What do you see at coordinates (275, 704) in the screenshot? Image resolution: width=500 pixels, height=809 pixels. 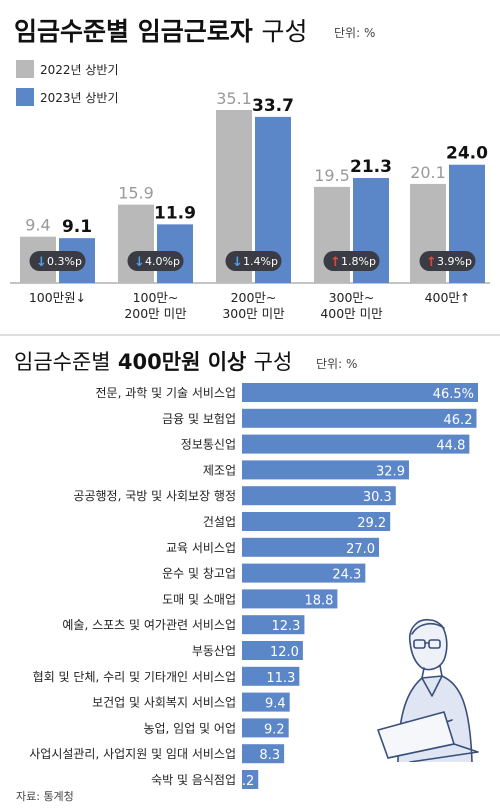 I see `hbar-value-label: 9.4` at bounding box center [275, 704].